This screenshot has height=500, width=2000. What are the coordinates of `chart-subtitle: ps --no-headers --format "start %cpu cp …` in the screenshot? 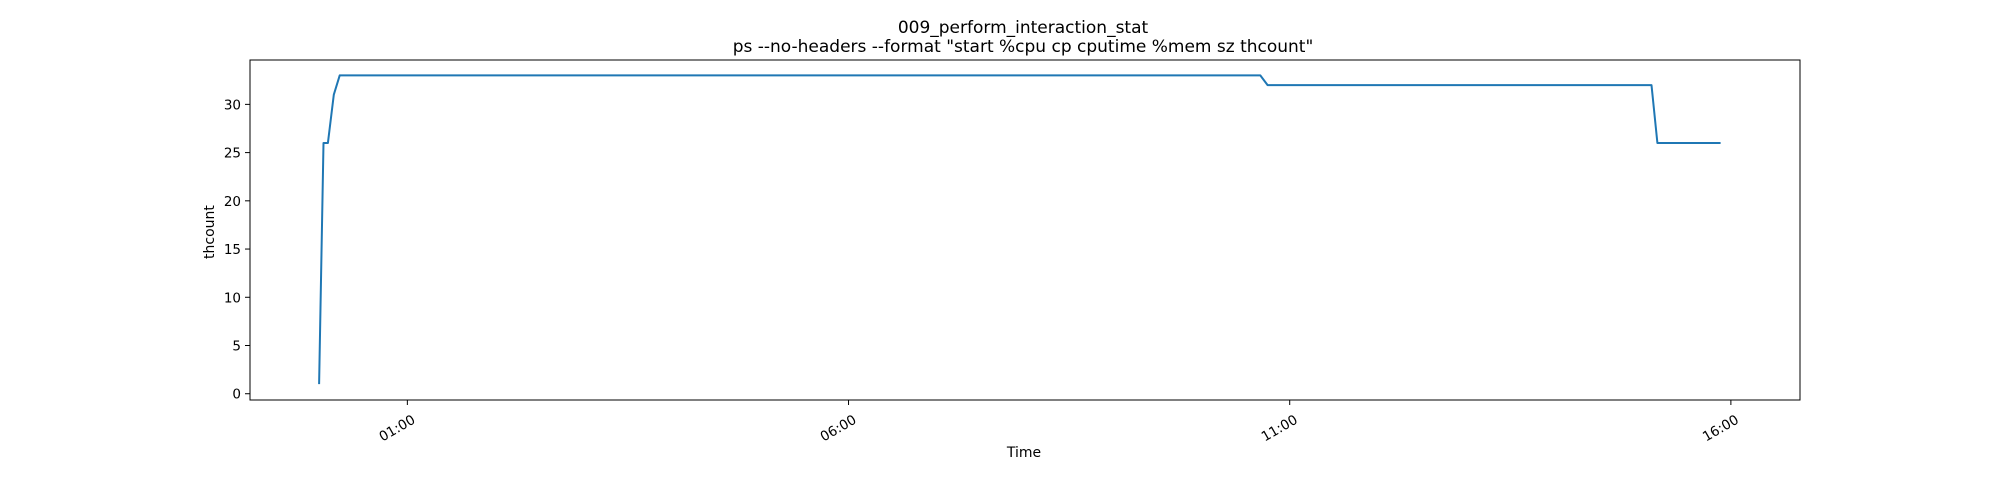 It's located at (1023, 47).